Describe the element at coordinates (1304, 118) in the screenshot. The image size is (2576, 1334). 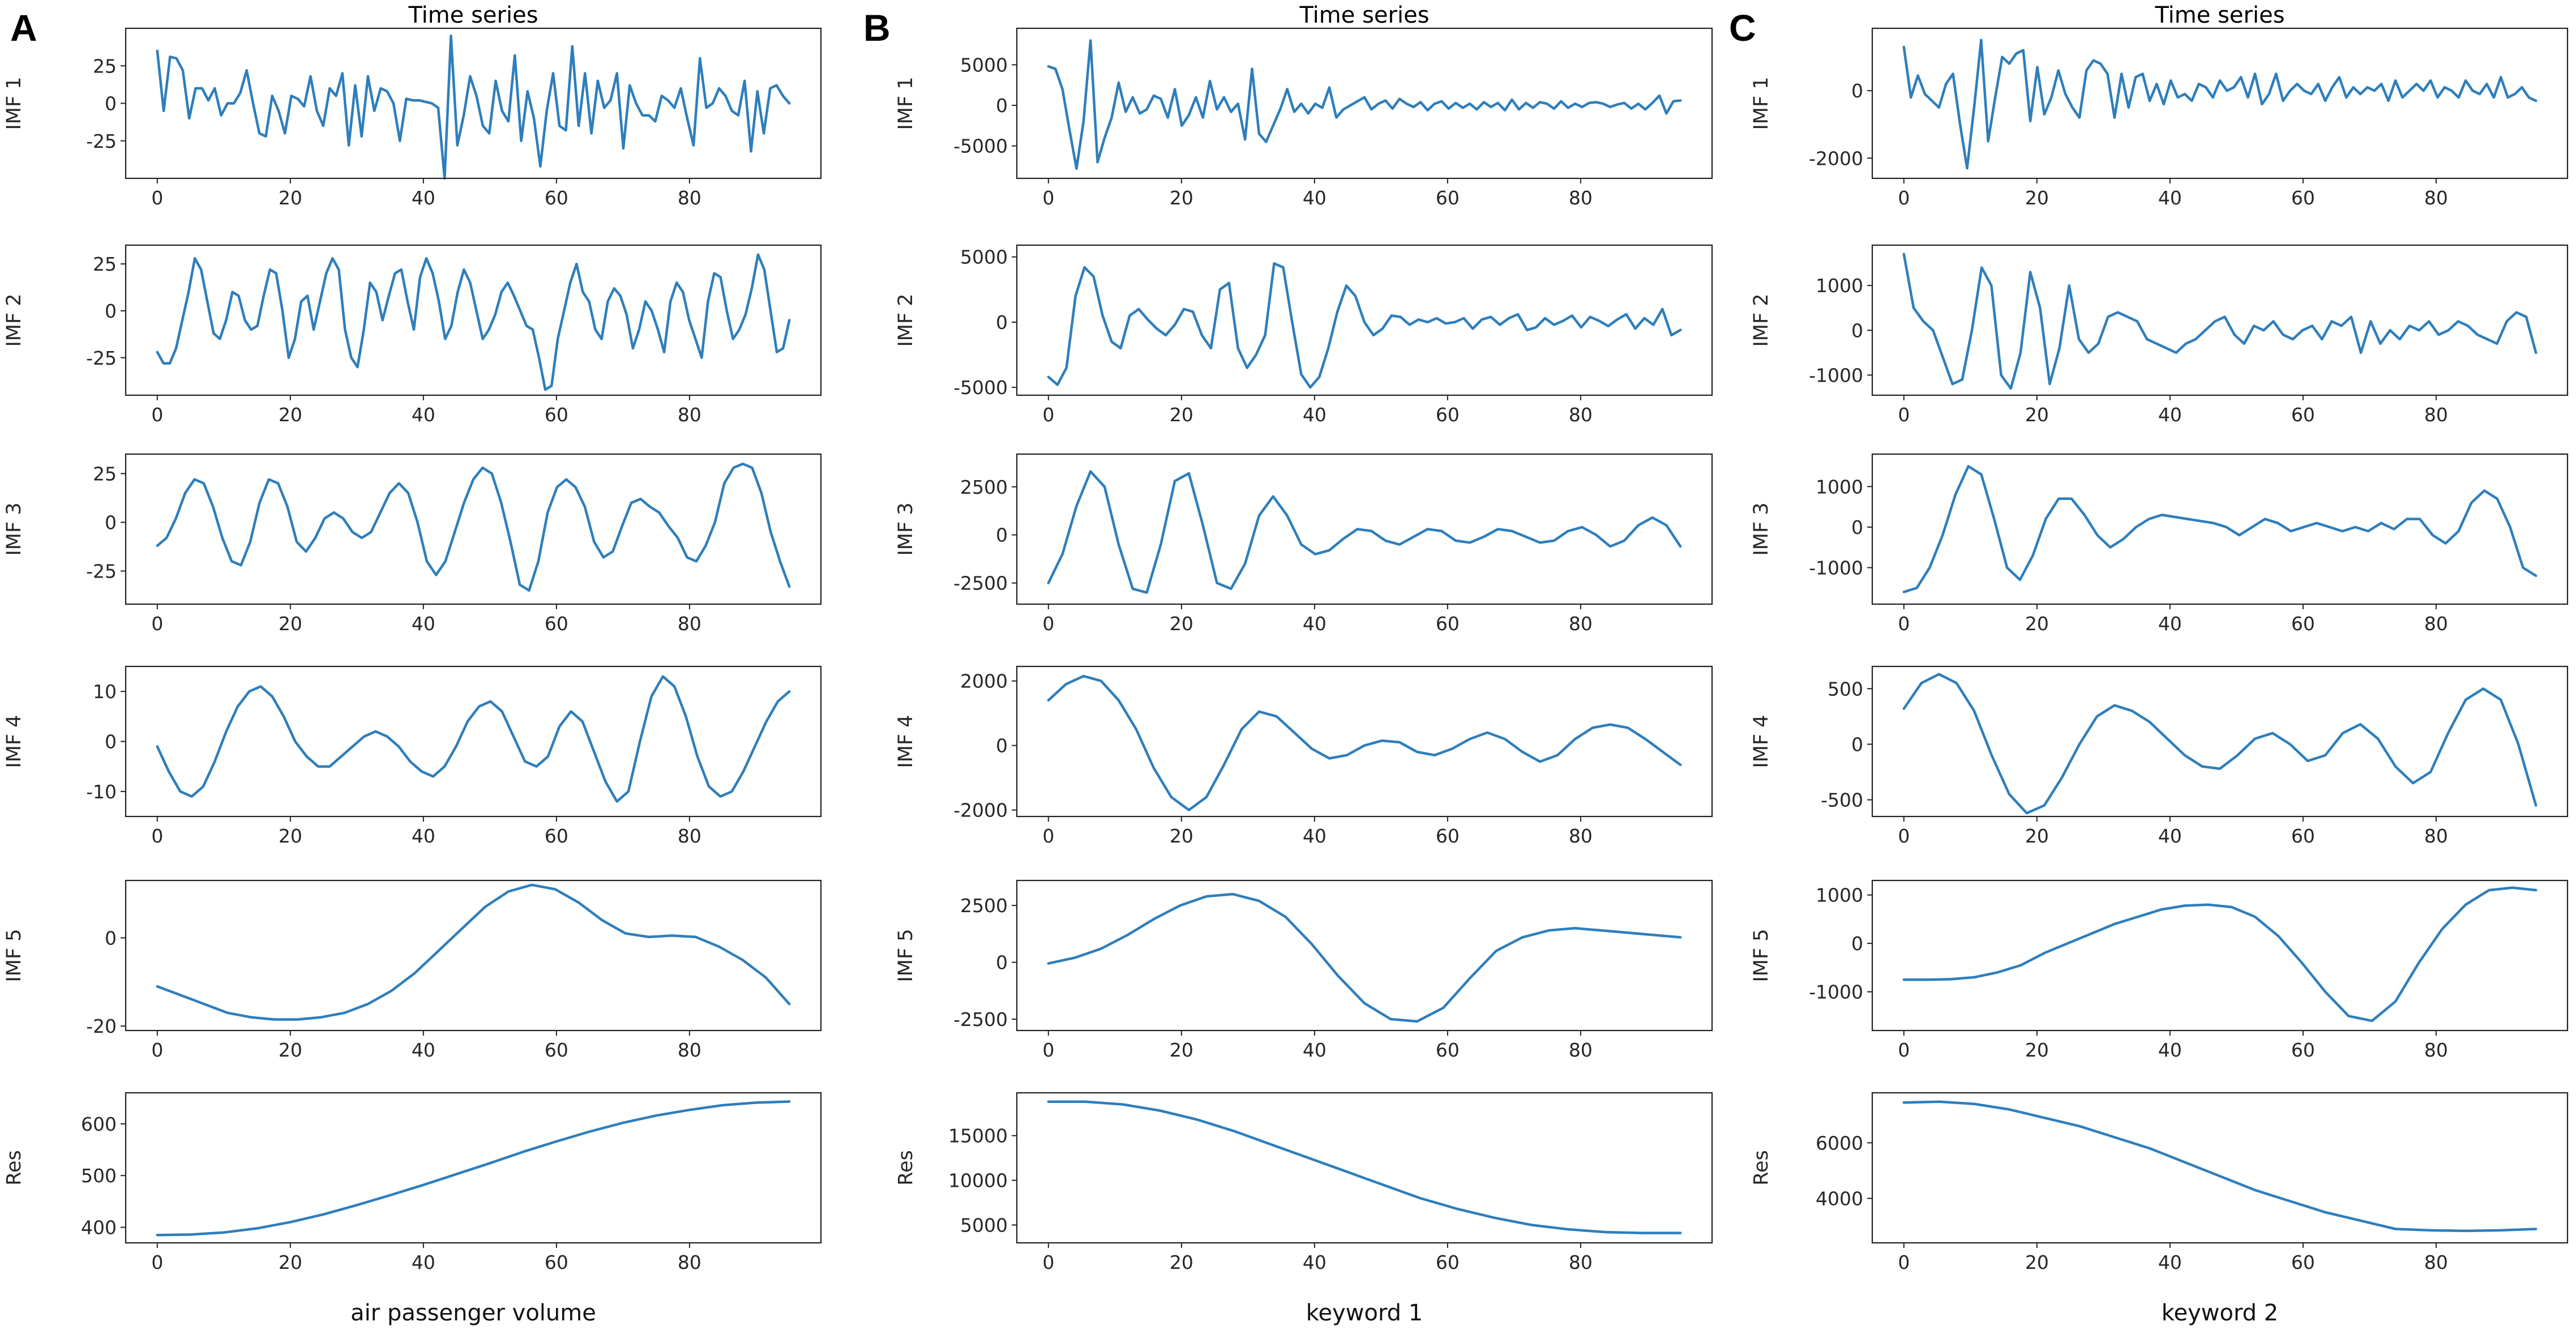
I see `subplot-B-imf1: -5000 0 5000 0 20 40 60 80 IMF 1` at that location.